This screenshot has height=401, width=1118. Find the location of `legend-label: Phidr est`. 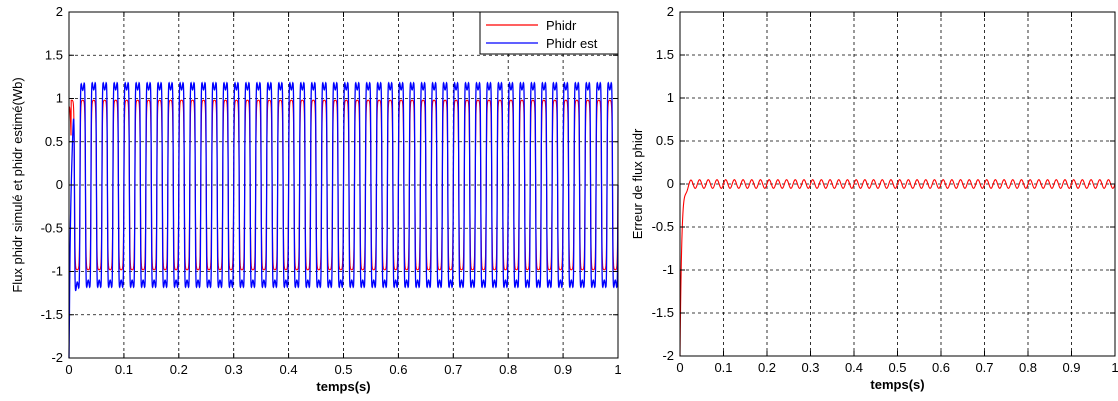

legend-label: Phidr est is located at coordinates (572, 43).